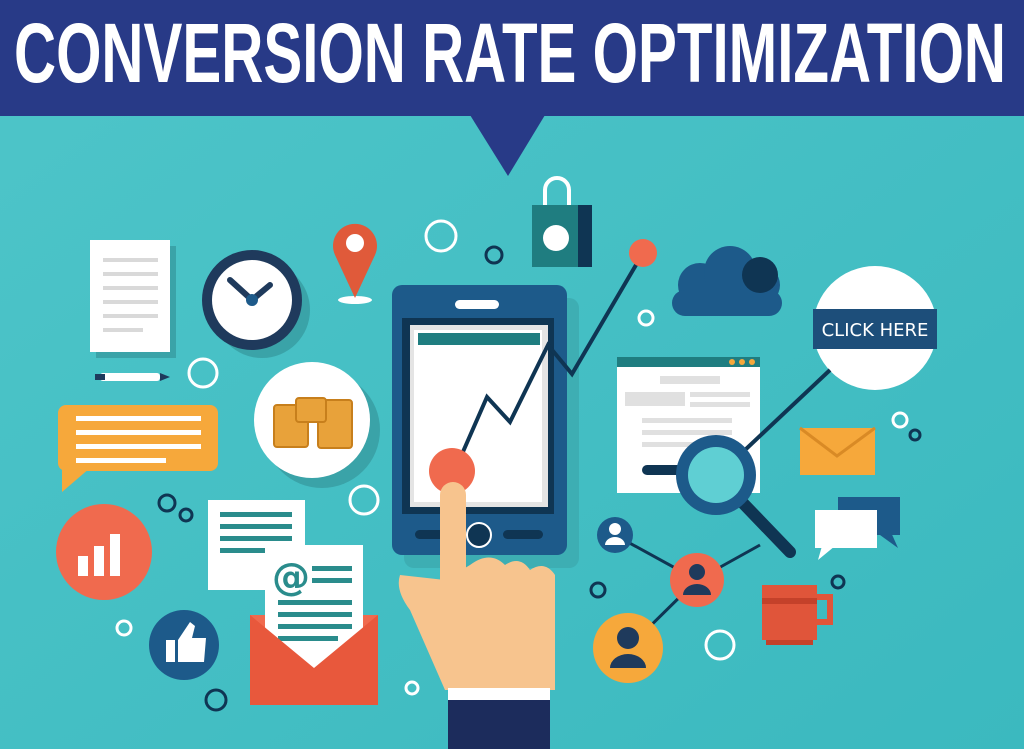  I want to click on email-icon: @, so click(314, 625).